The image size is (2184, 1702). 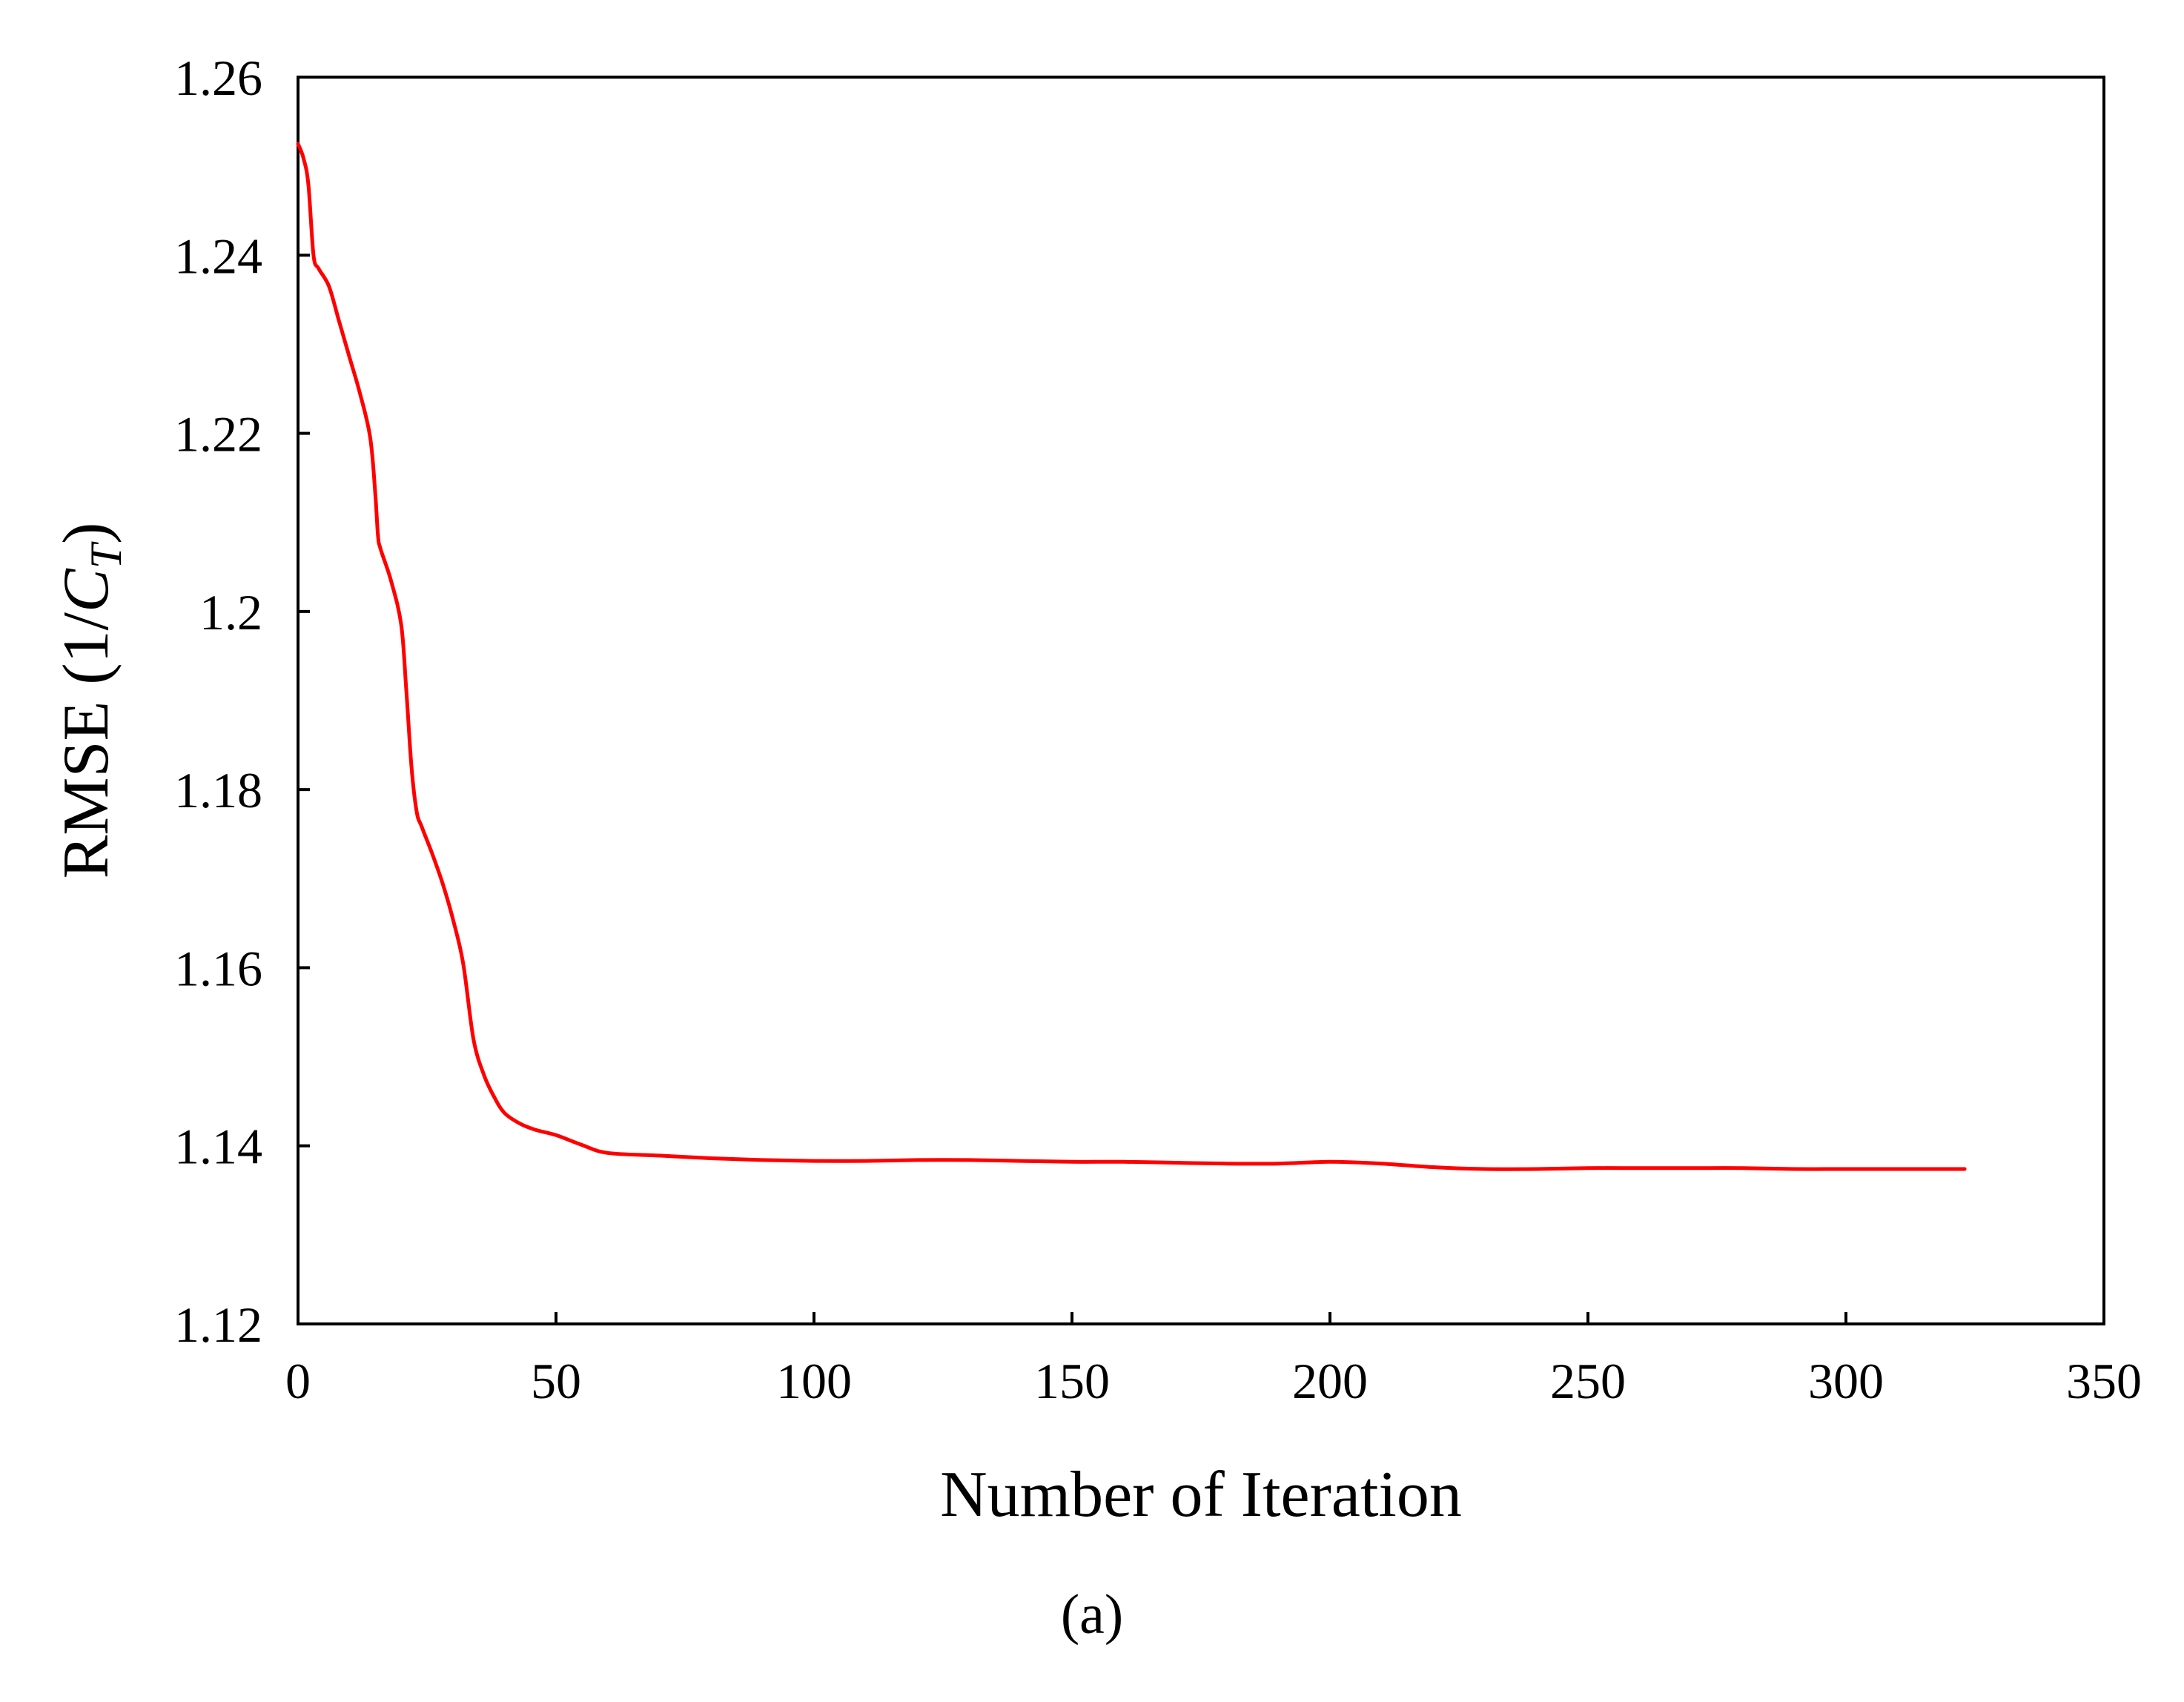 I want to click on figure-caption: (a), so click(x=1092, y=1614).